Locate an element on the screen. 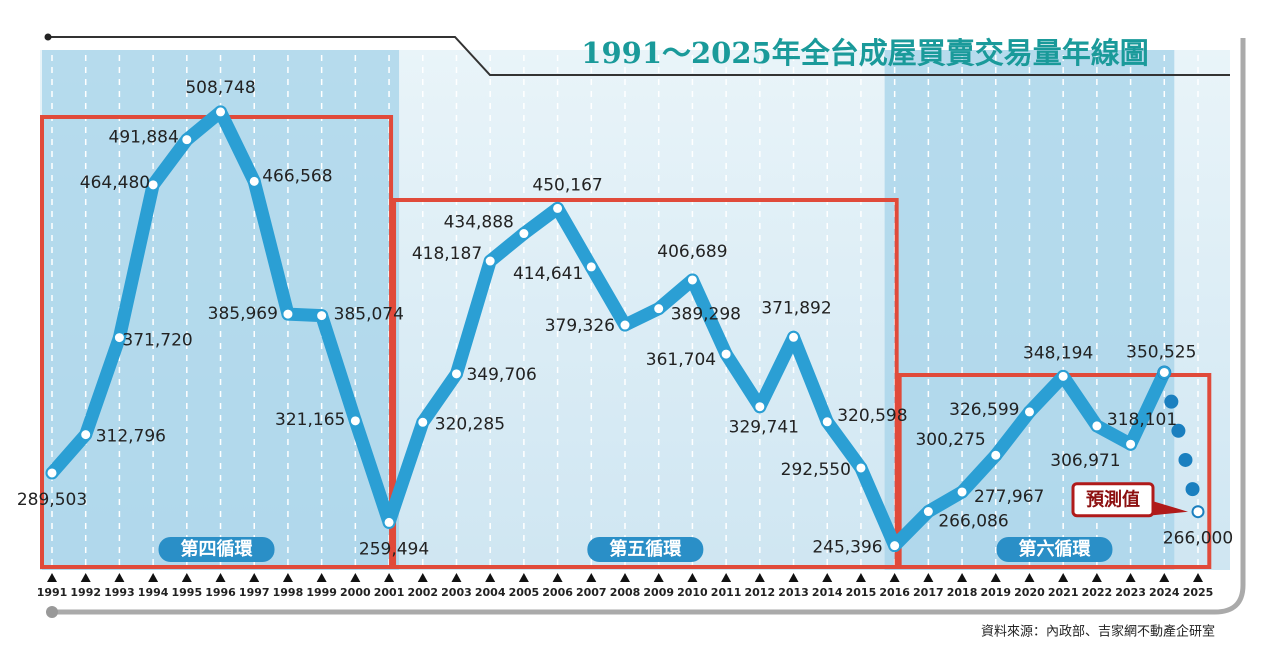  x-tick-label: 2025 is located at coordinates (1198, 592).